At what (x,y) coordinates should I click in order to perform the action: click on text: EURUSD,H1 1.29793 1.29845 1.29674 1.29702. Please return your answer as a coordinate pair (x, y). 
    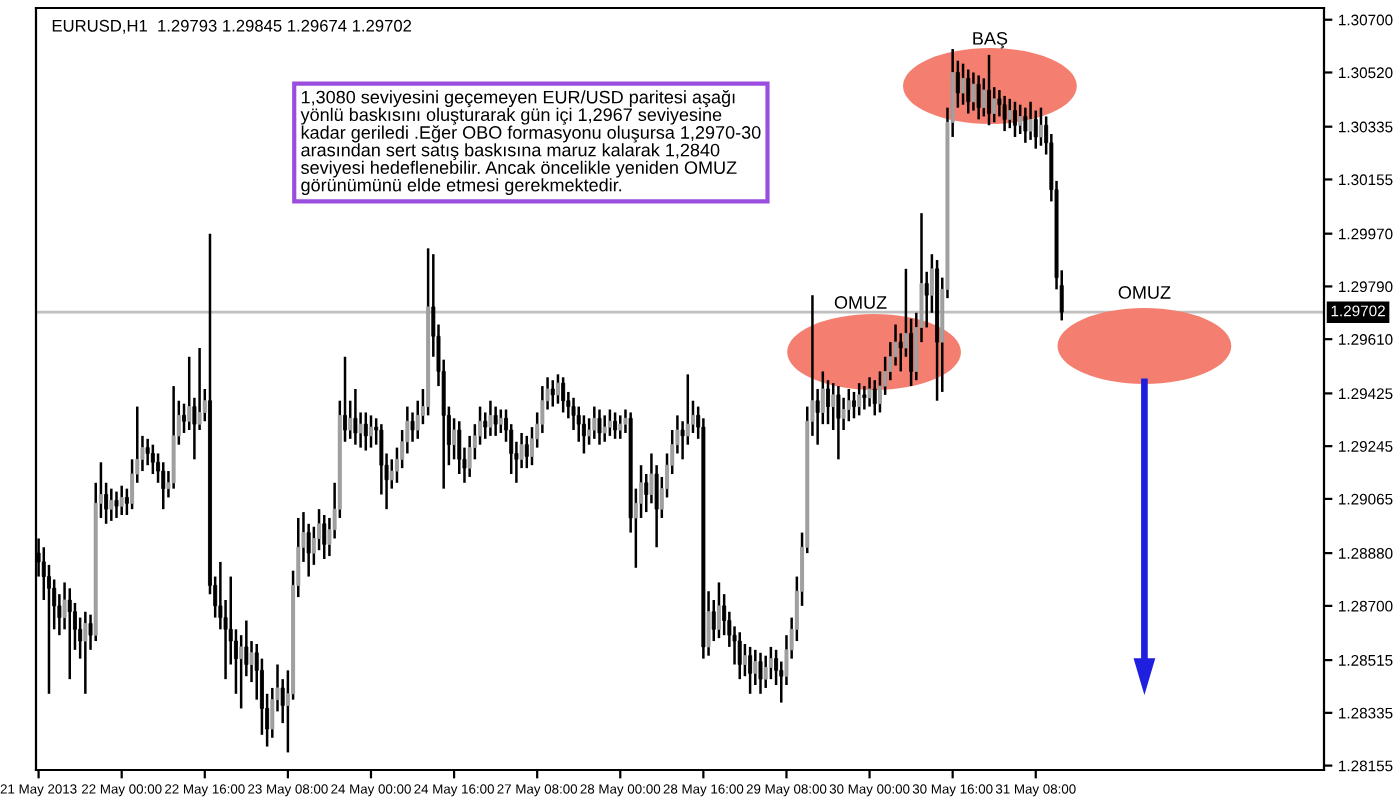
    Looking at the image, I should click on (232, 26).